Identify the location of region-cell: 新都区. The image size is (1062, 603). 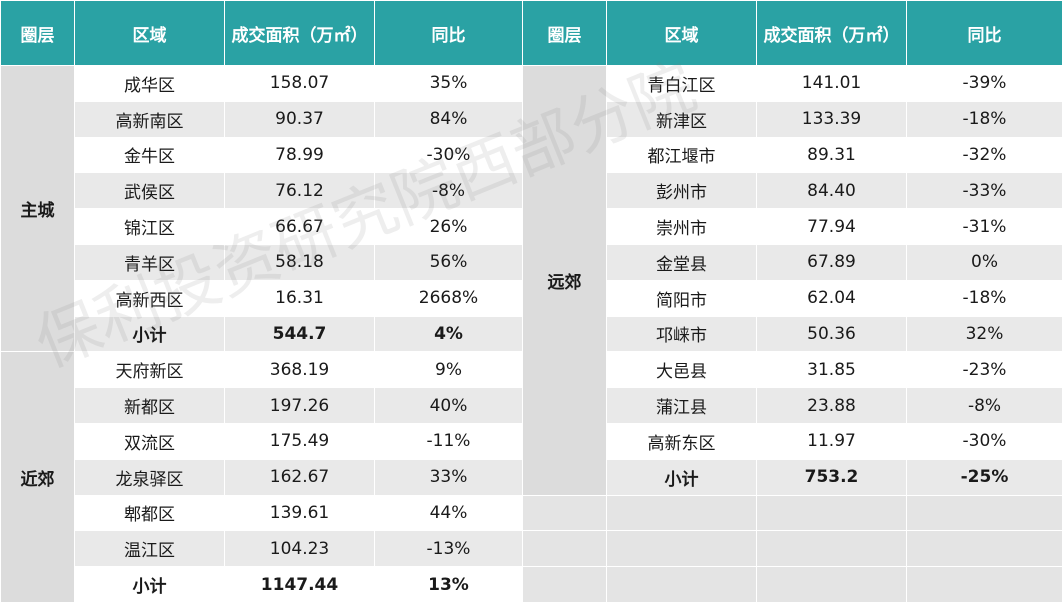
(150, 406).